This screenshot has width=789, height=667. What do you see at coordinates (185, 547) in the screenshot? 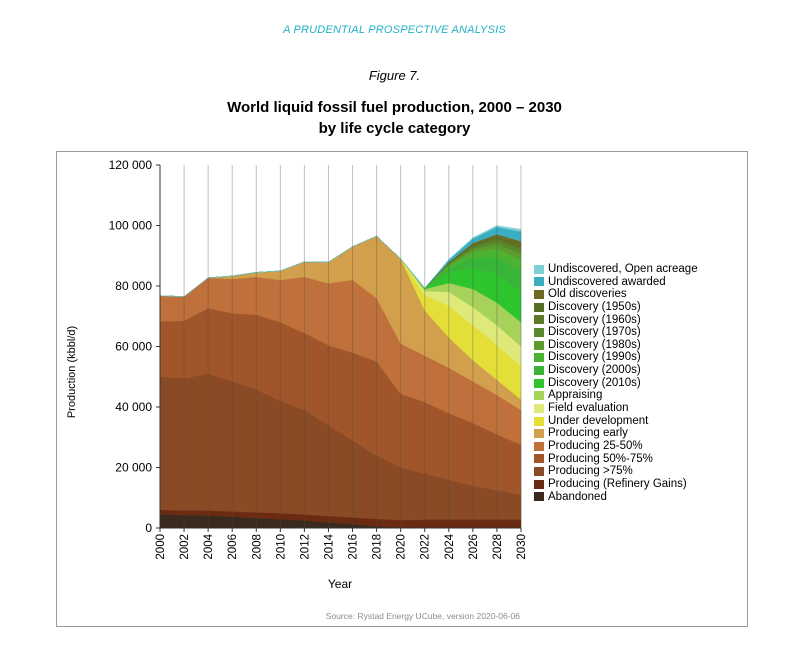
I see `x-tick-label-2002: 2002` at bounding box center [185, 547].